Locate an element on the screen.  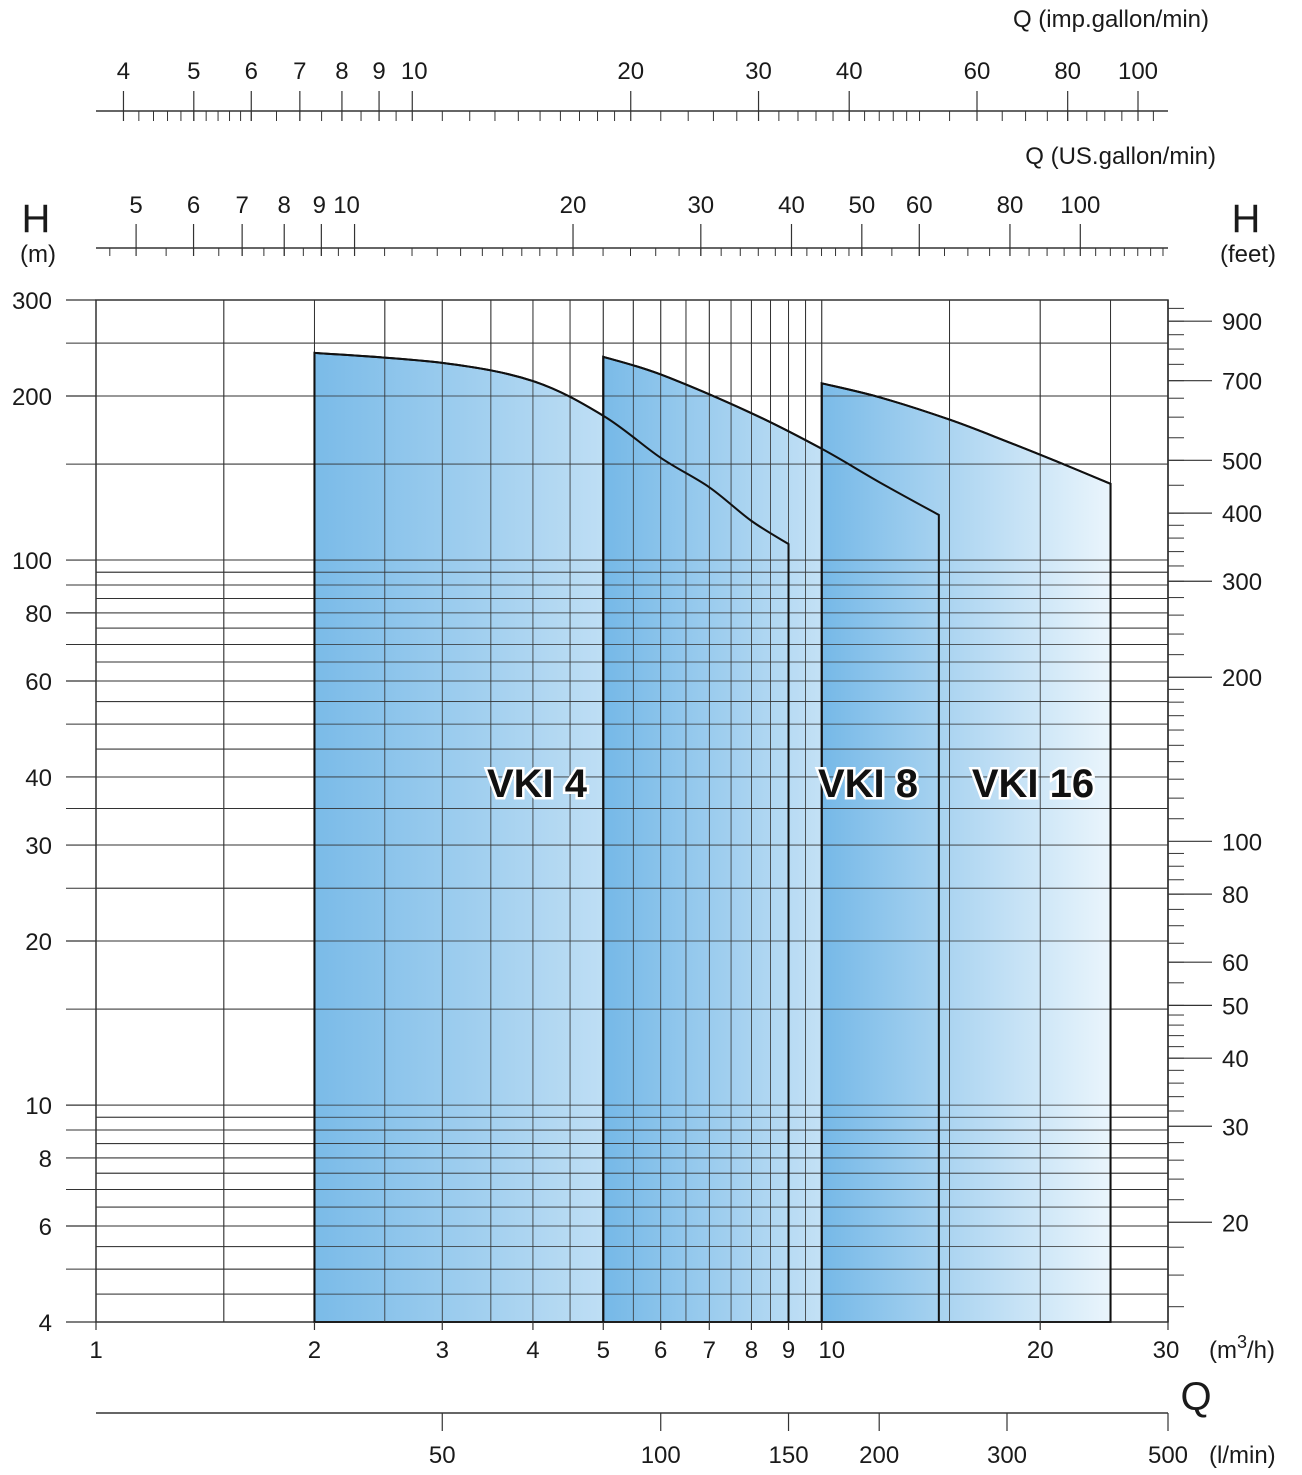
feet-tick-label: 700 is located at coordinates (1242, 382).